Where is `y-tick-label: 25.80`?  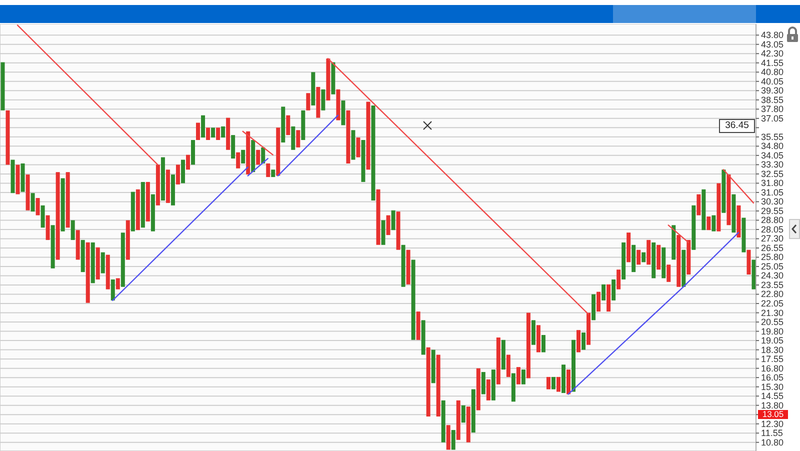 y-tick-label: 25.80 is located at coordinates (772, 257).